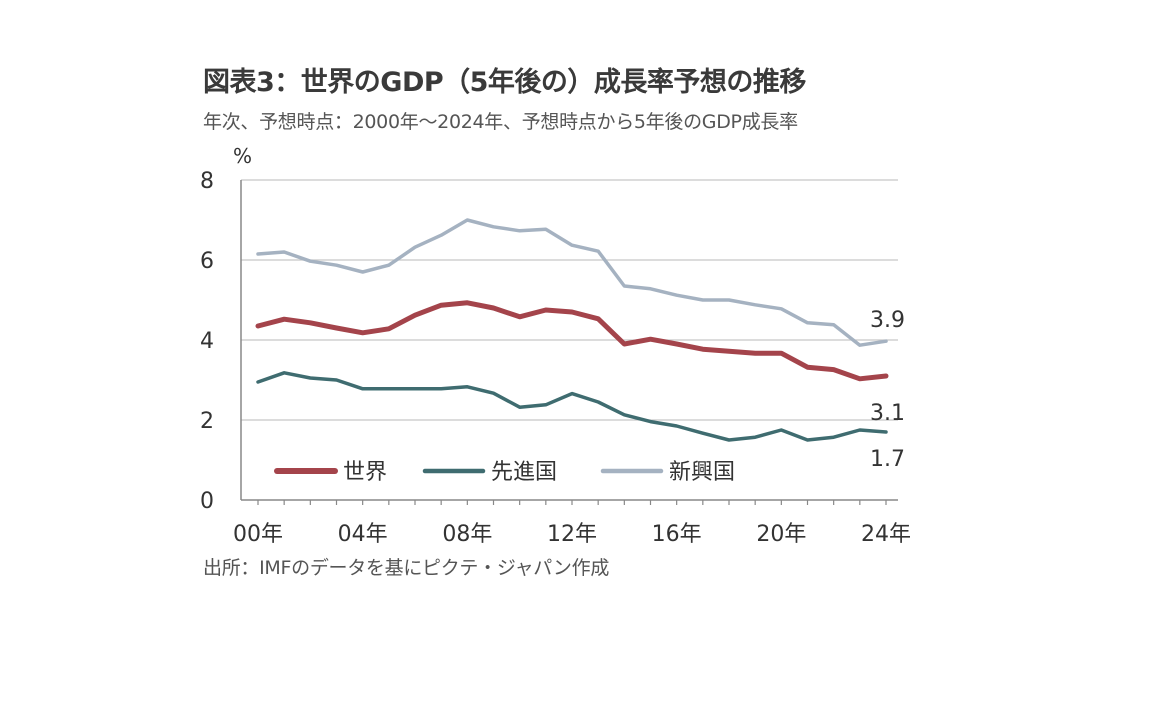  What do you see at coordinates (677, 534) in the screenshot?
I see `x-tick-label: 16年` at bounding box center [677, 534].